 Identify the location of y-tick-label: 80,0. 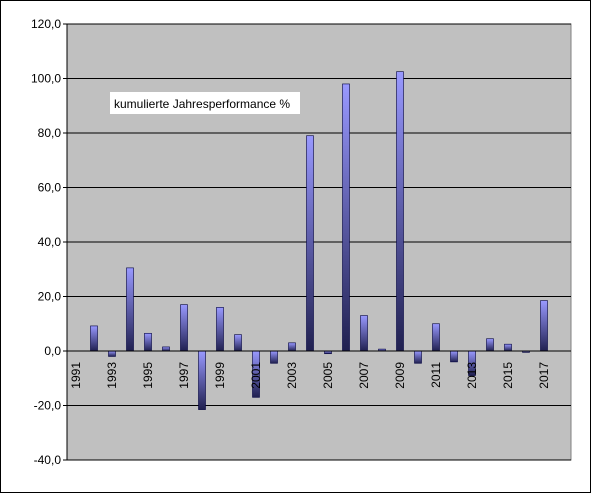
(50, 133).